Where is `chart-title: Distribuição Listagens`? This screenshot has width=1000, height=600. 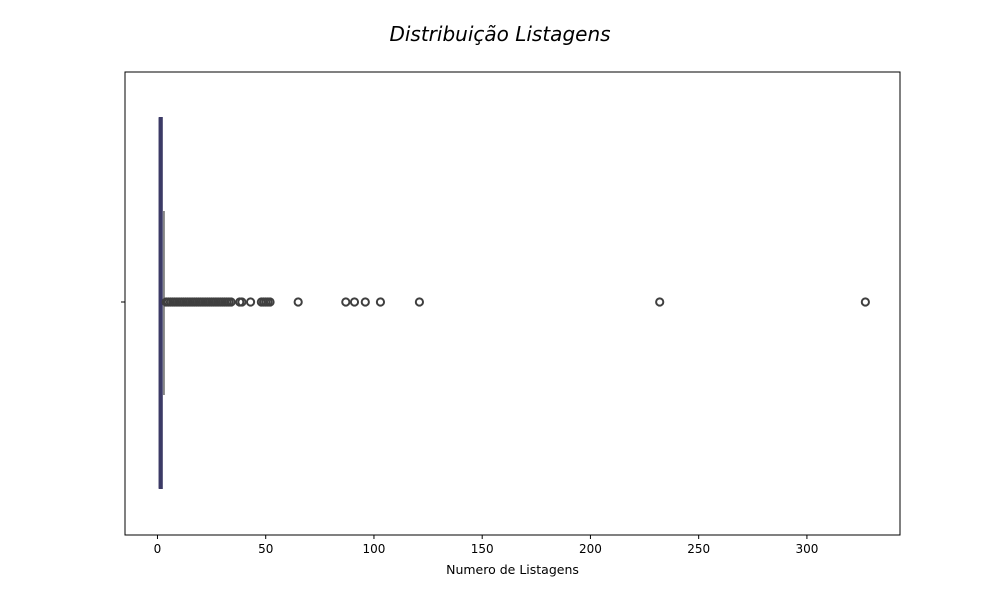
chart-title: Distribuição Listagens is located at coordinates (500, 34).